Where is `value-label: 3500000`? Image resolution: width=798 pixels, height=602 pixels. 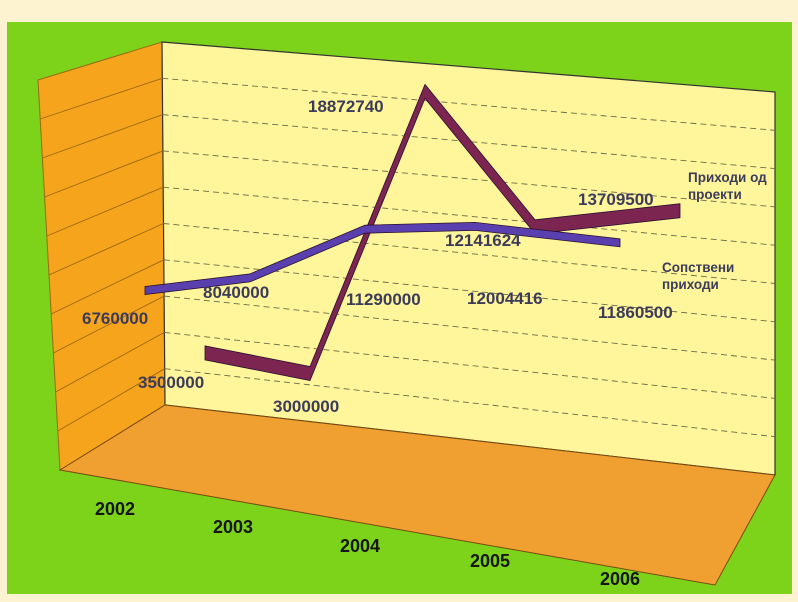
value-label: 3500000 is located at coordinates (171, 382).